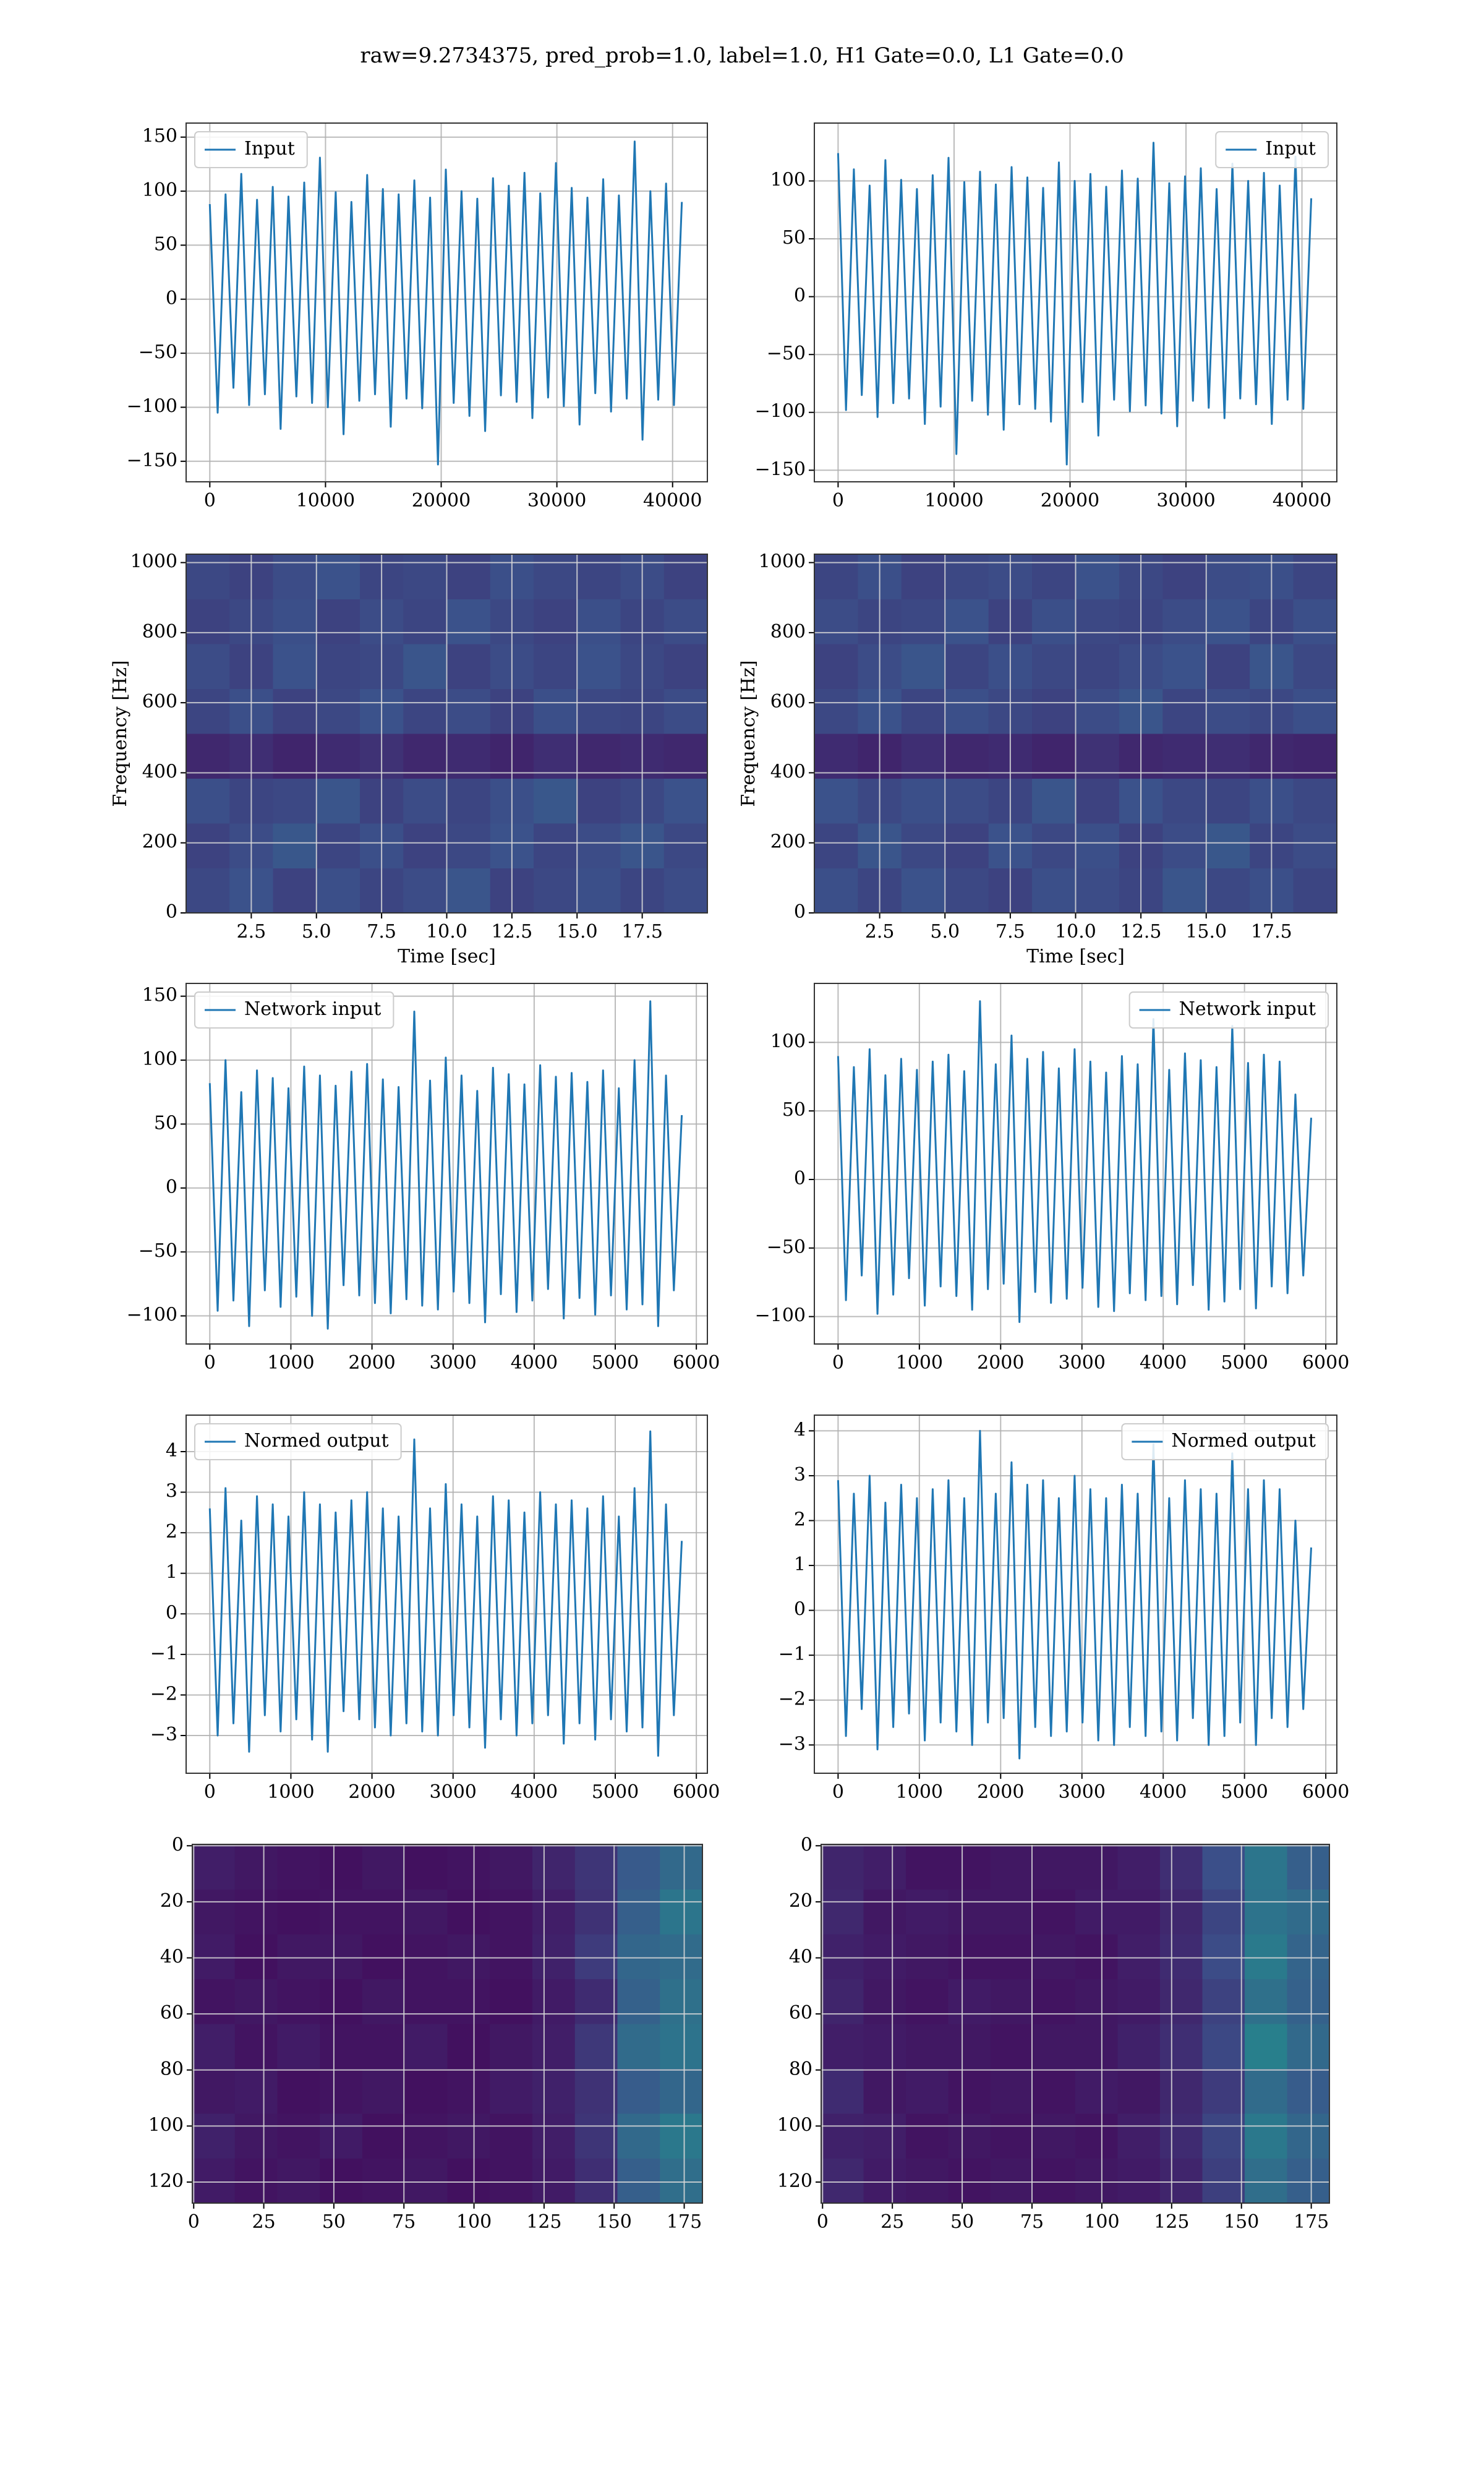 This screenshot has width=1484, height=2474. What do you see at coordinates (1082, 1792) in the screenshot?
I see `x-tick-label: 3000` at bounding box center [1082, 1792].